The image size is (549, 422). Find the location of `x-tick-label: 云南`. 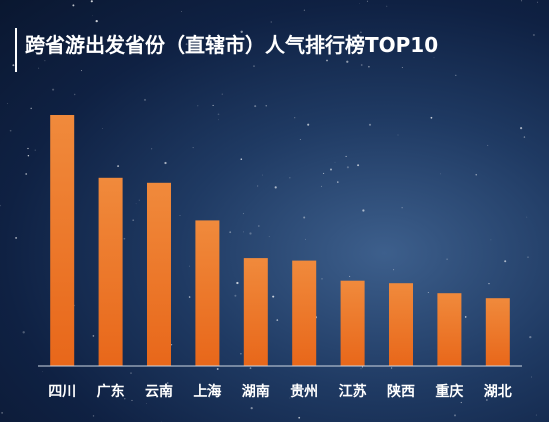

x-tick-label: 云南 is located at coordinates (159, 391).